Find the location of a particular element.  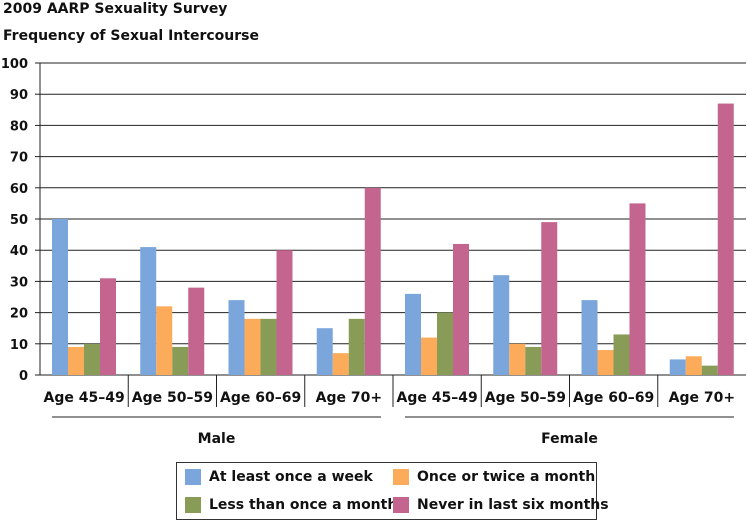

legend-item: Less than once a month is located at coordinates (291, 505).